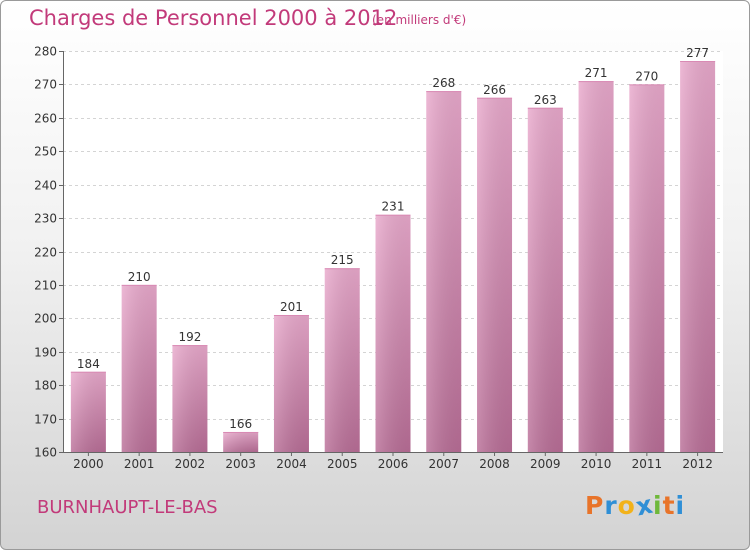  Describe the element at coordinates (45, 219) in the screenshot. I see `y-tick-label: 230` at that location.